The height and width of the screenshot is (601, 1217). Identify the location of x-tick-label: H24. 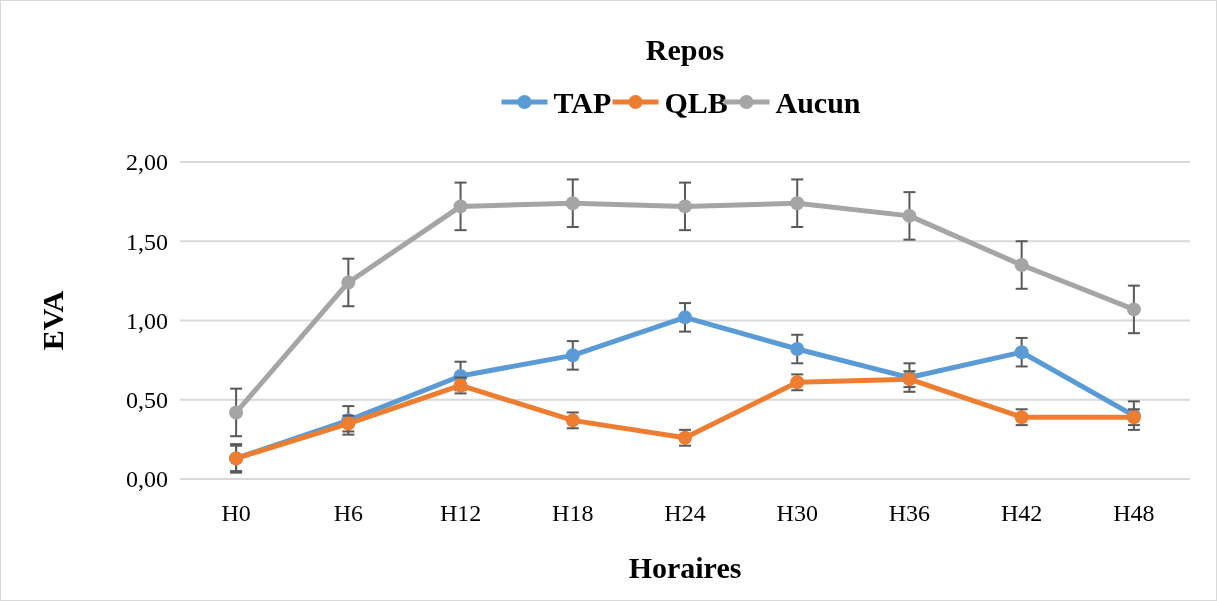
(685, 513).